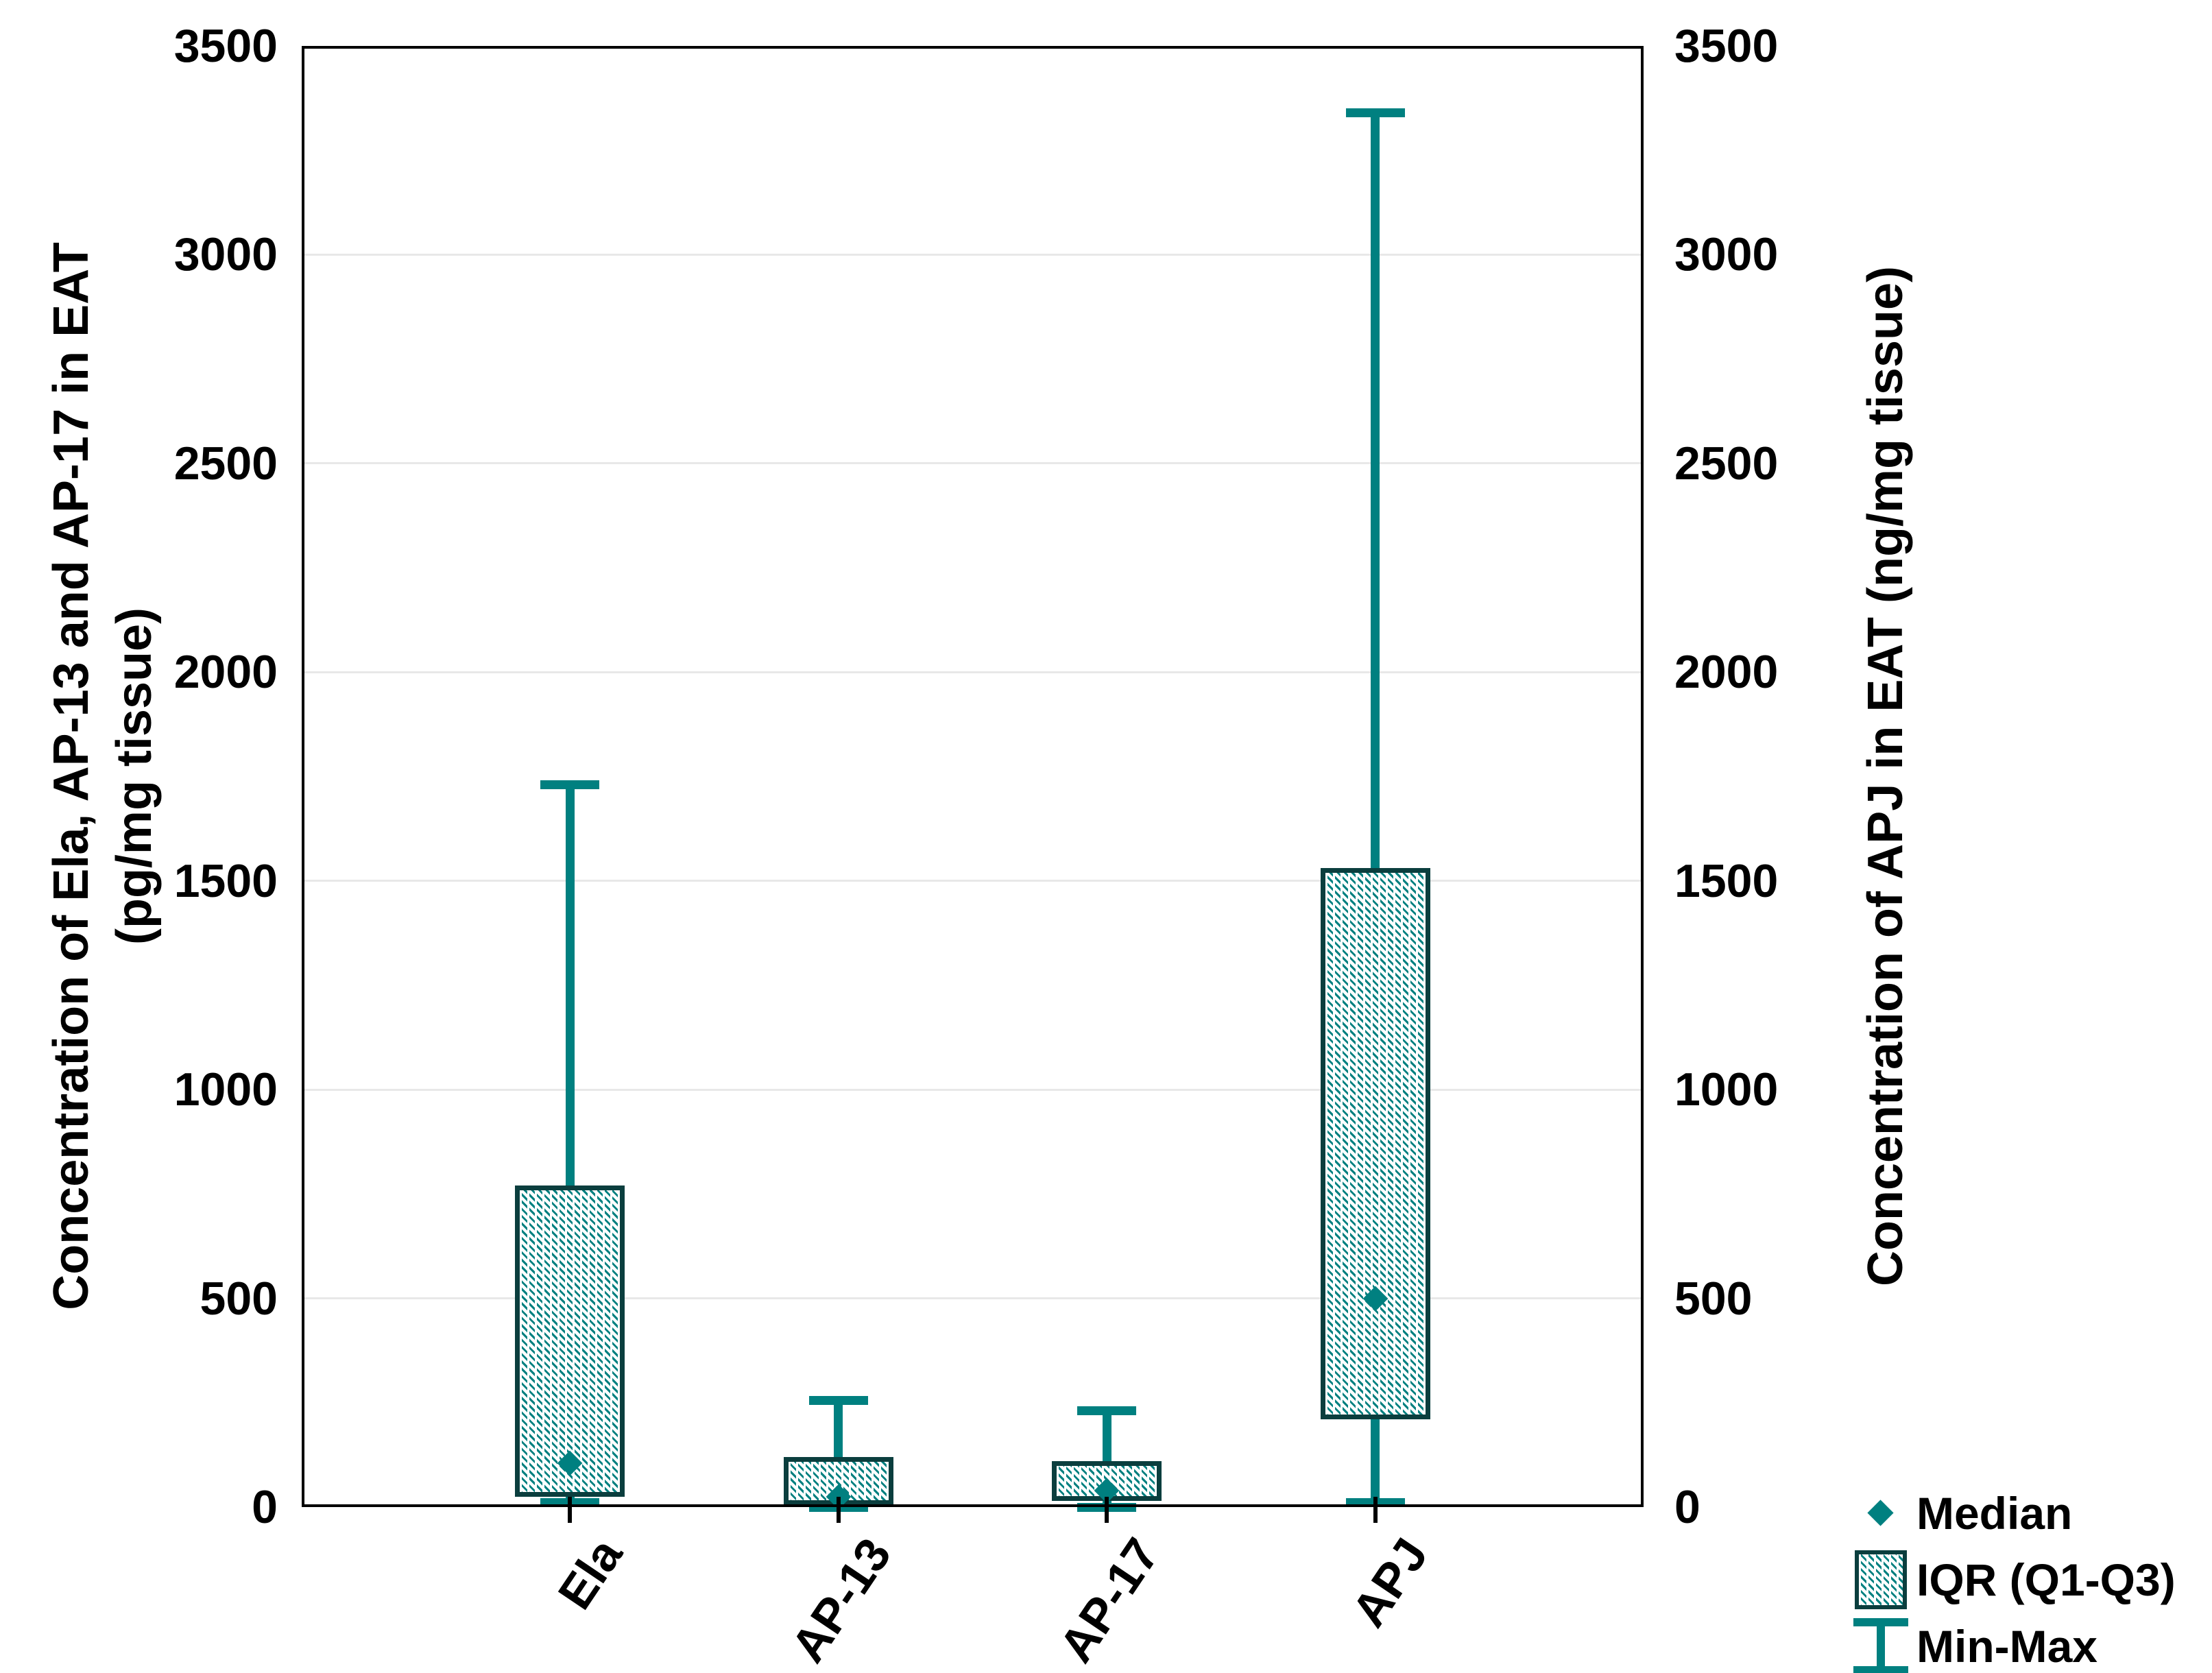 This screenshot has height=1673, width=2212. I want to click on minmax-whisker-icon, so click(1880, 1645).